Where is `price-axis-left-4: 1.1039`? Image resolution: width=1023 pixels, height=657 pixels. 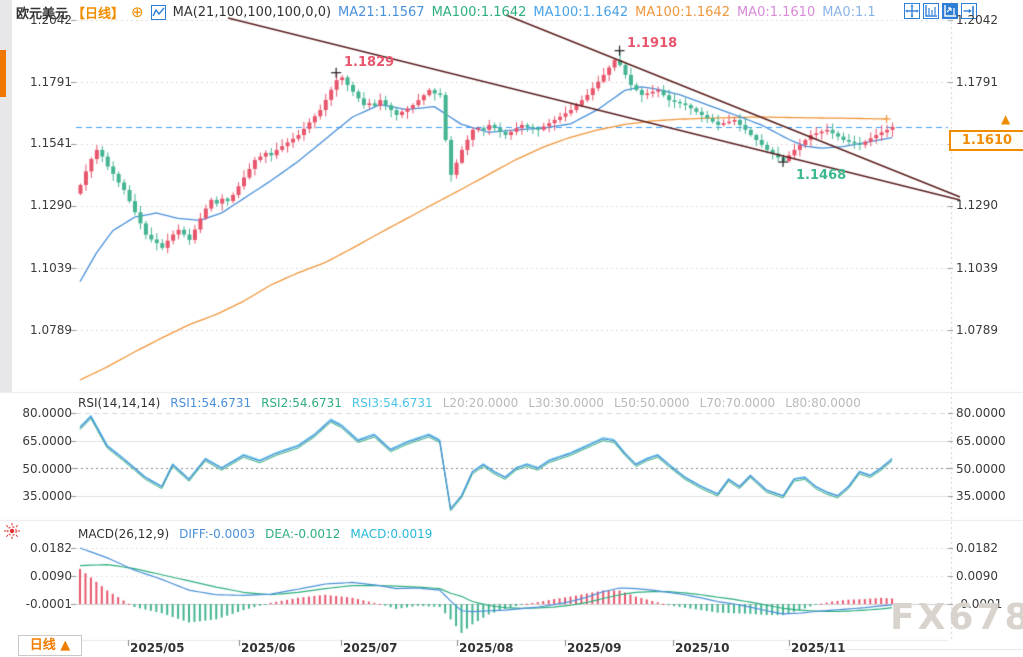 price-axis-left-4: 1.1039 is located at coordinates (51, 268).